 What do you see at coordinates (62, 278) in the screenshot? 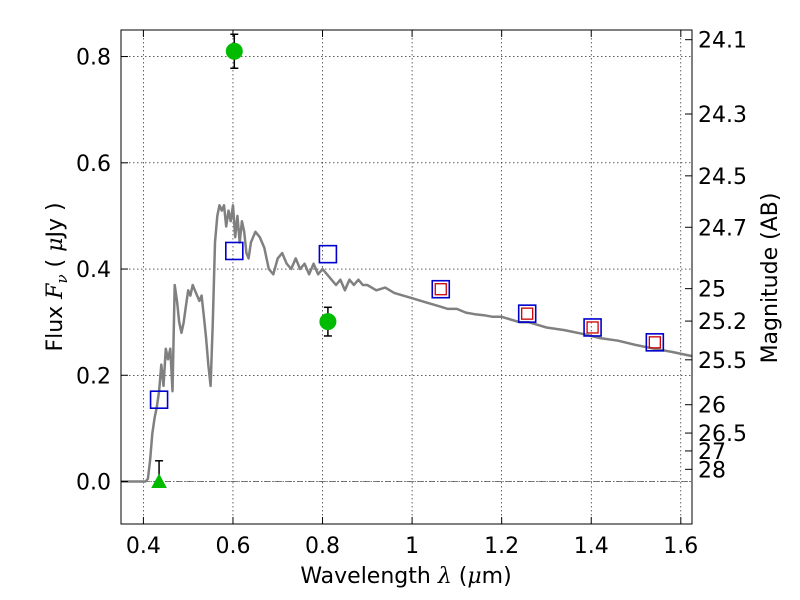
I see `y-axis-label-nu: ν` at bounding box center [62, 278].